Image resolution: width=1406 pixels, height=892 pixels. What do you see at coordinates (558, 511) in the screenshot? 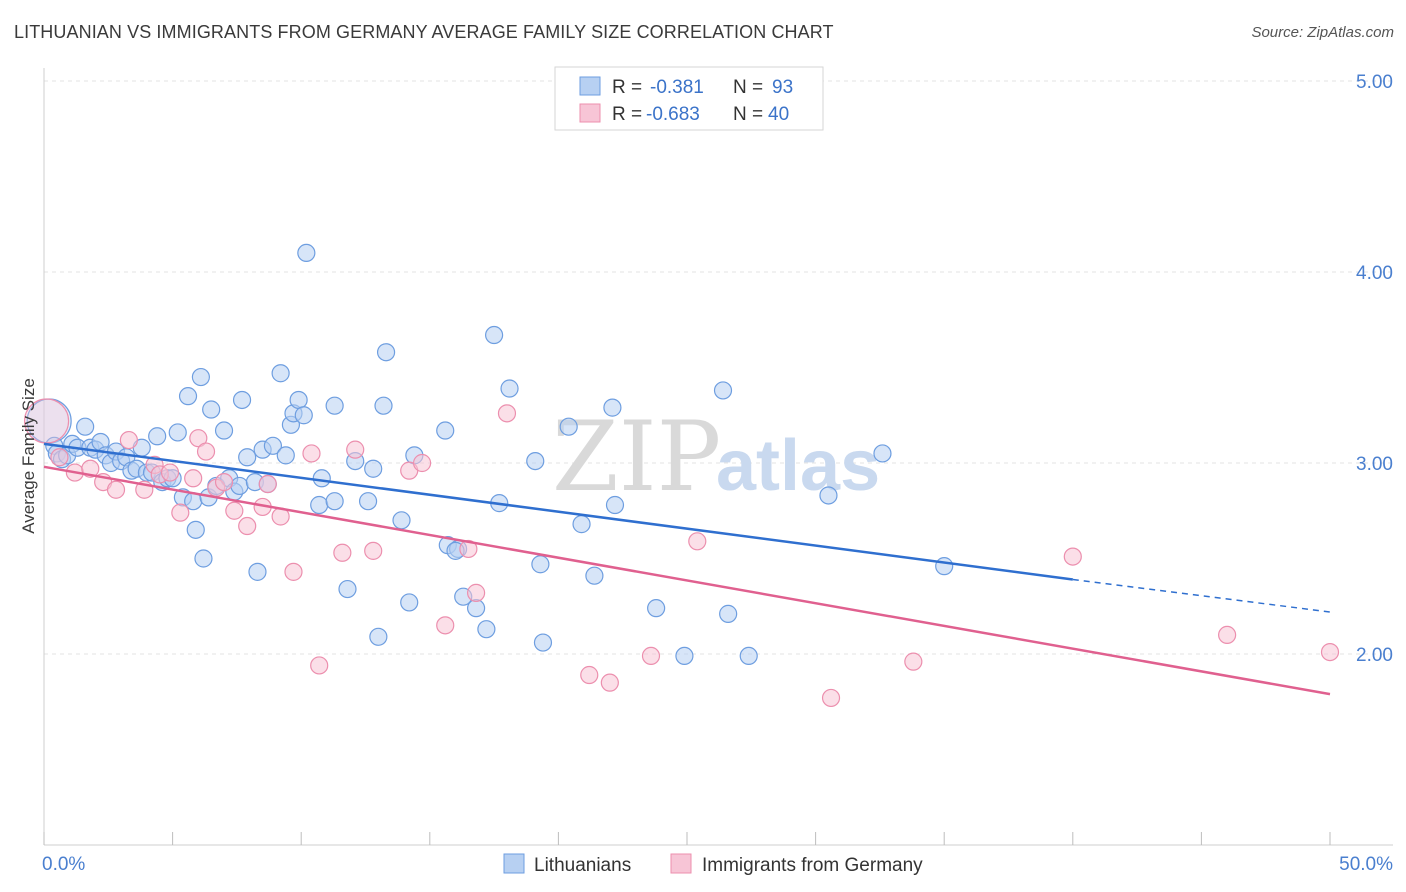
I see `trend-line-lithuanians` at bounding box center [558, 511].